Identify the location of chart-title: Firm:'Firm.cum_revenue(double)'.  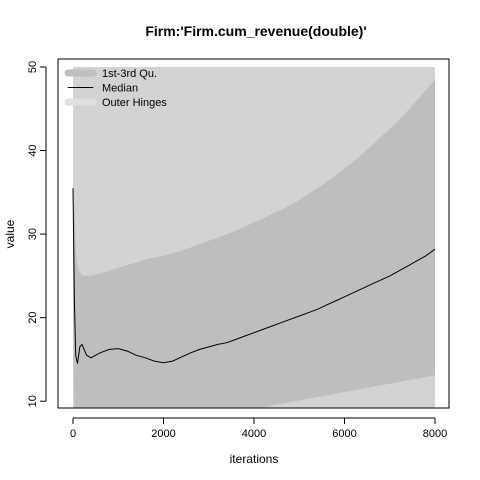
(255, 31).